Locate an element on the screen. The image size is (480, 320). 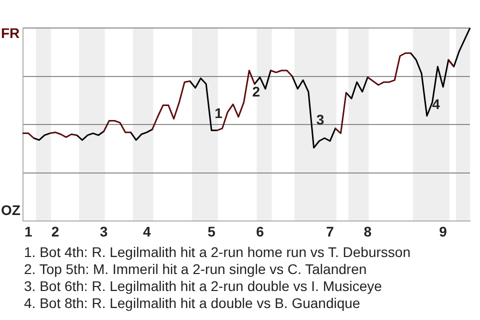
x-tick-label: 8 is located at coordinates (368, 231).